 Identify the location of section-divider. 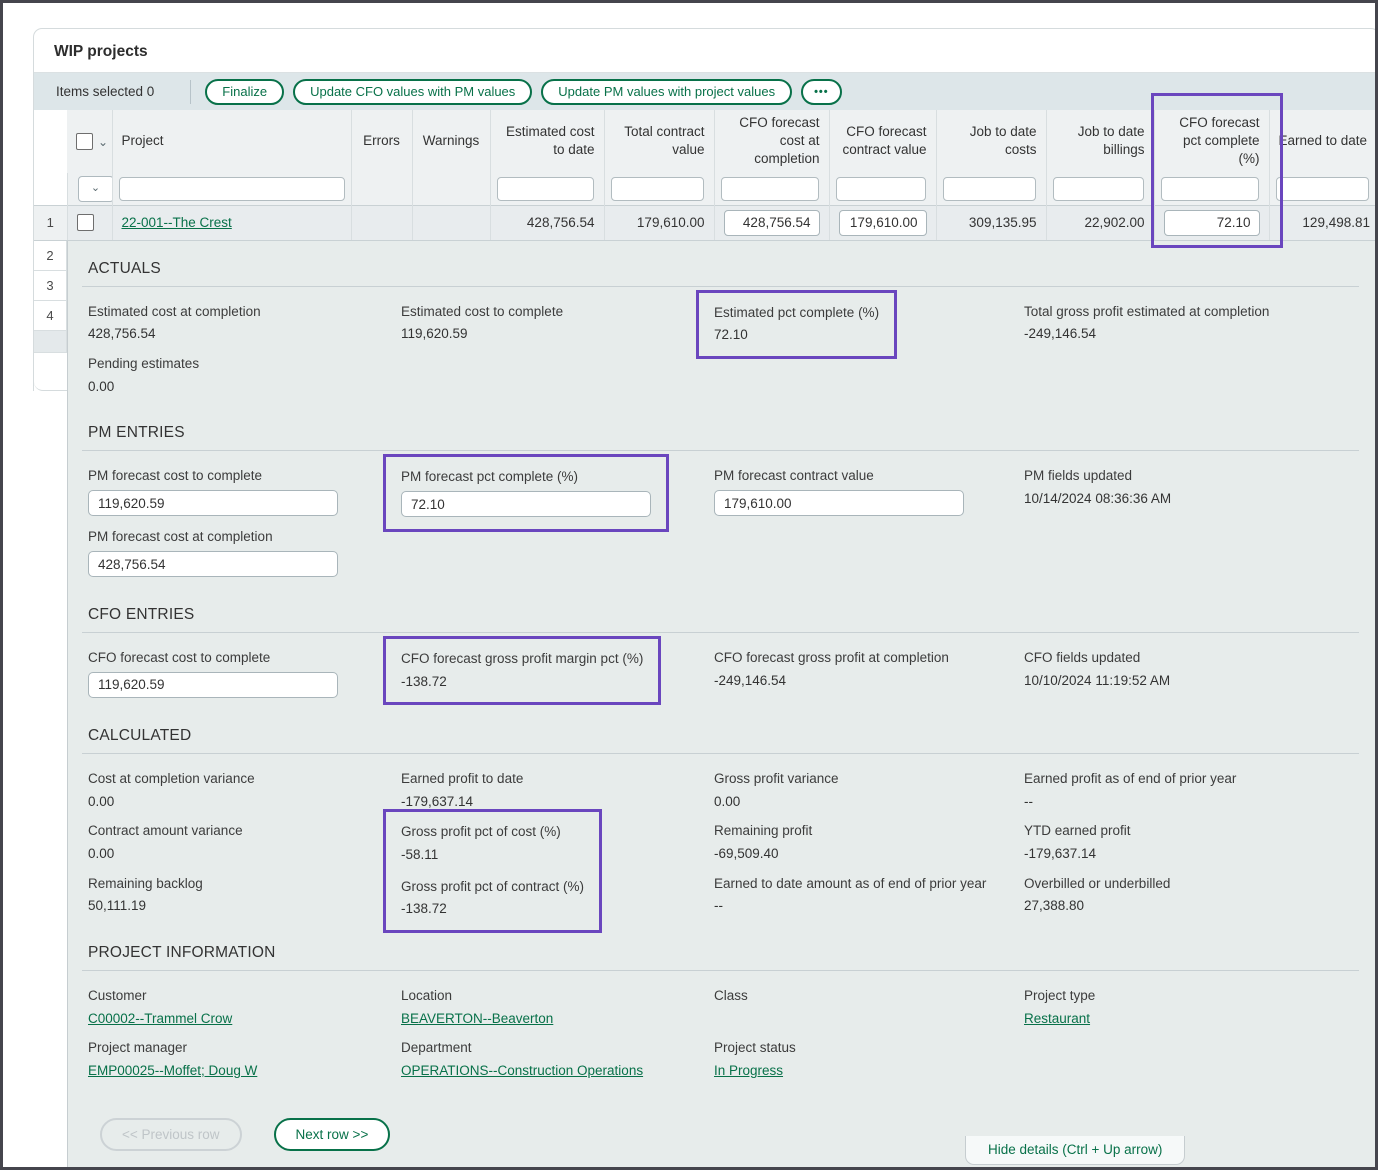
(720, 970).